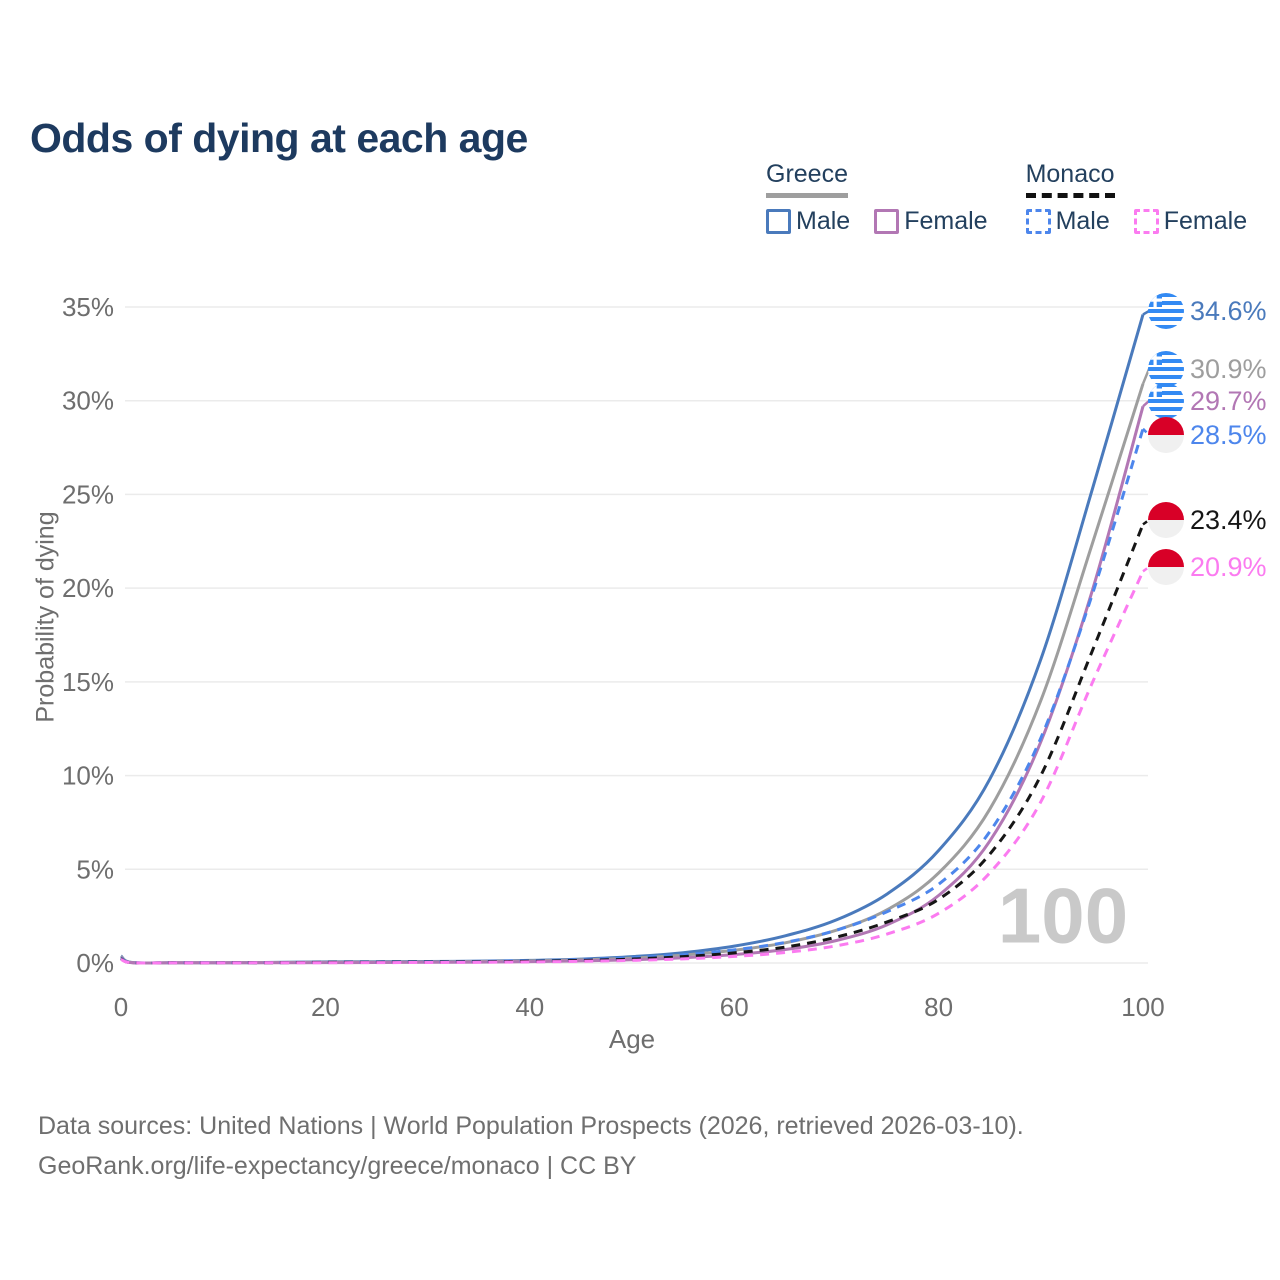  I want to click on legend-monaco-label: Monaco, so click(1070, 174).